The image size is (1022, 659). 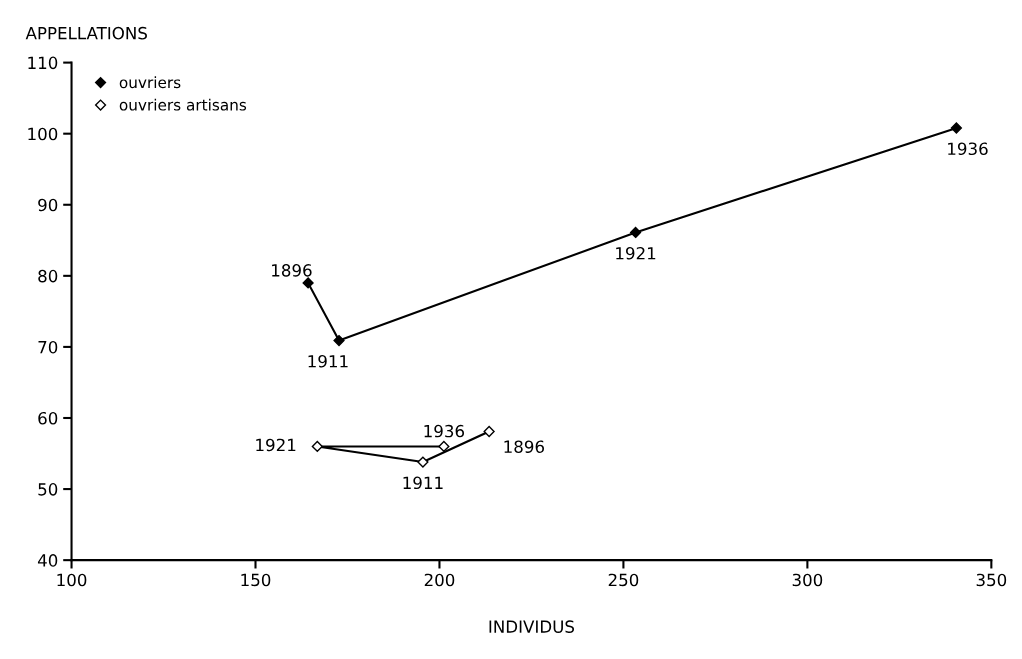 What do you see at coordinates (183, 104) in the screenshot?
I see `legend-label: ouvriers artisans` at bounding box center [183, 104].